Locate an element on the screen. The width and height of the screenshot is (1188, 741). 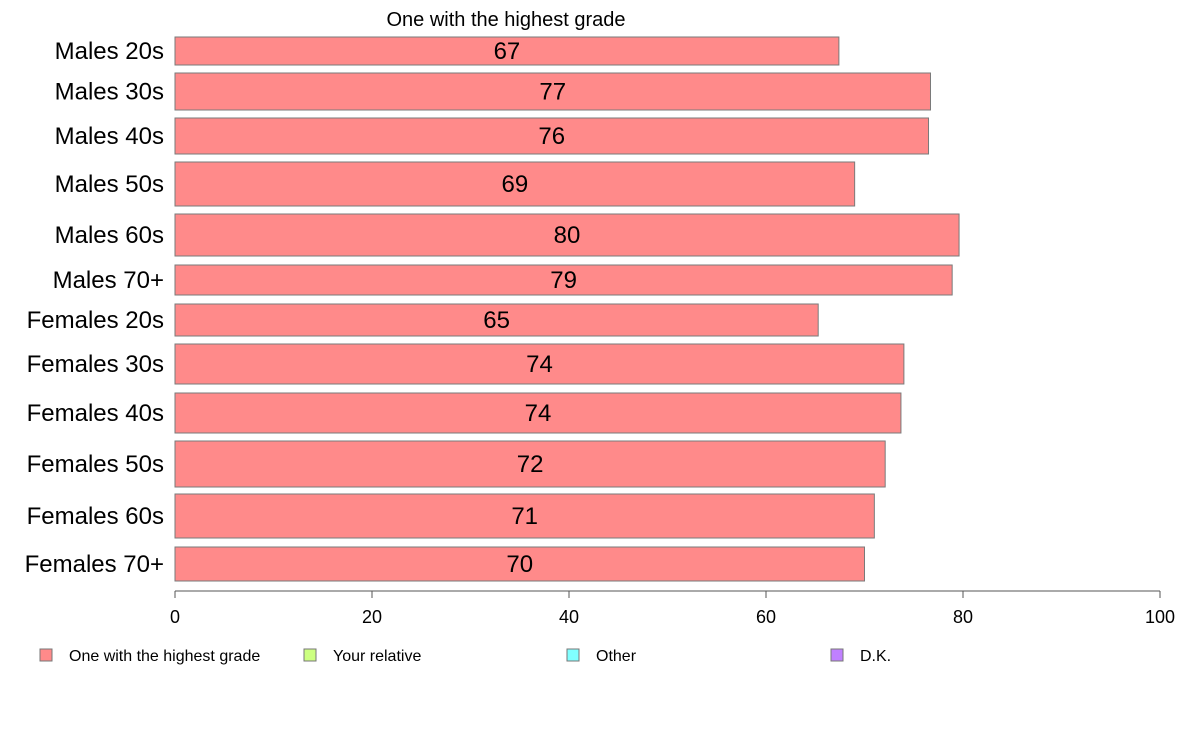
category-label: Females 20s is located at coordinates (95, 320).